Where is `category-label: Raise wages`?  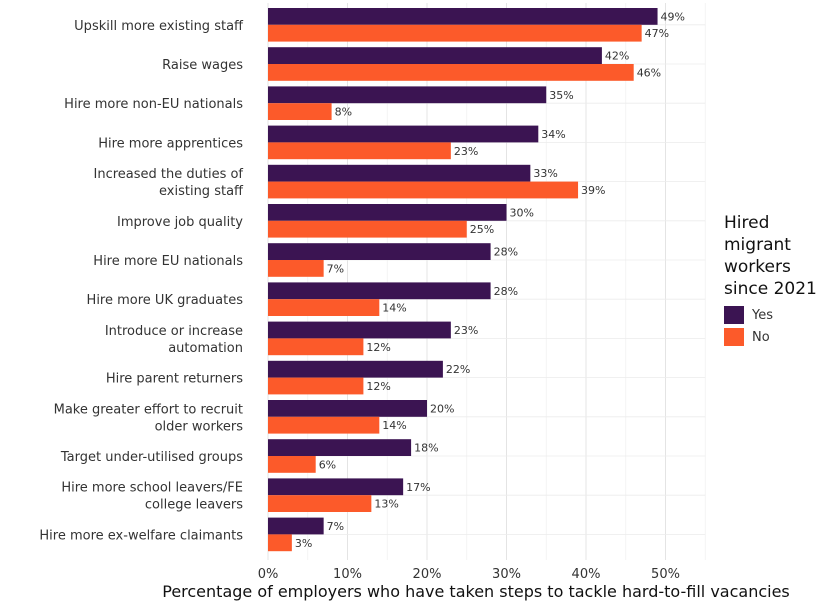
category-label: Raise wages is located at coordinates (202, 65).